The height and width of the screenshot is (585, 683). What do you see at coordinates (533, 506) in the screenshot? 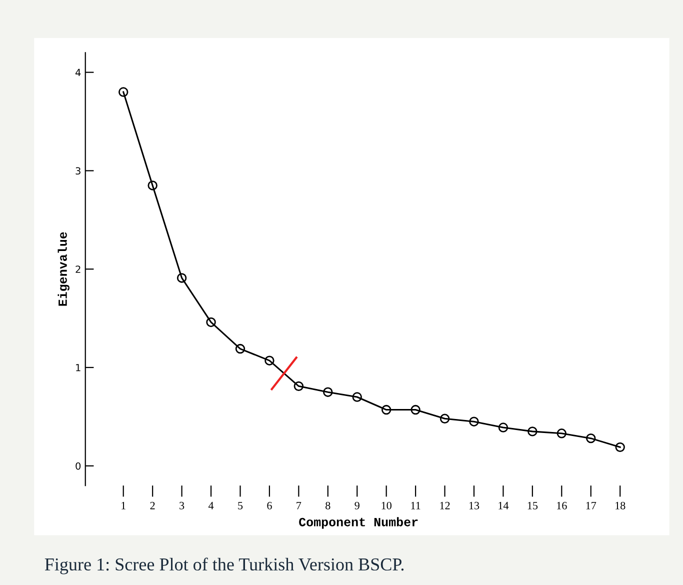
I see `x-tick-label: 15` at bounding box center [533, 506].